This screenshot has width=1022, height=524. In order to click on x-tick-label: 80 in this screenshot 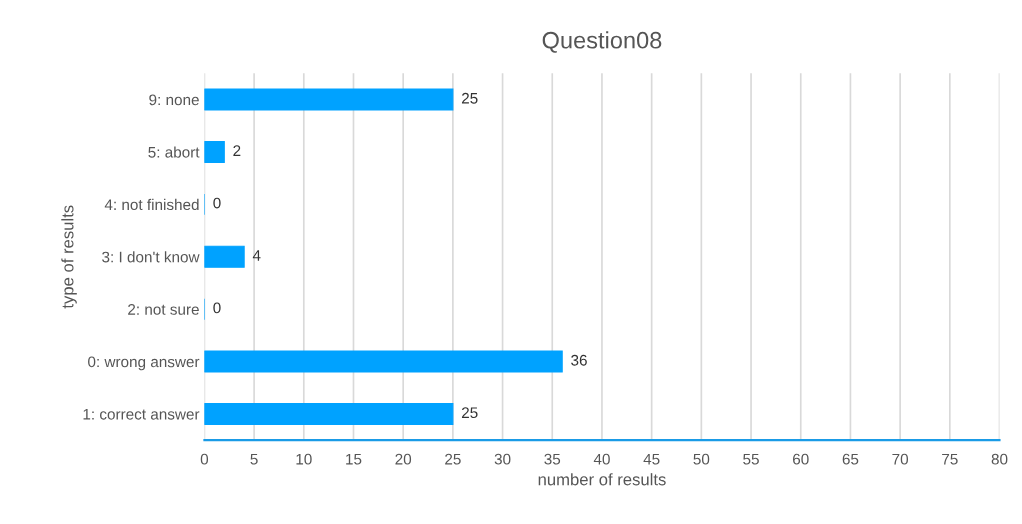, I will do `click(999, 459)`.